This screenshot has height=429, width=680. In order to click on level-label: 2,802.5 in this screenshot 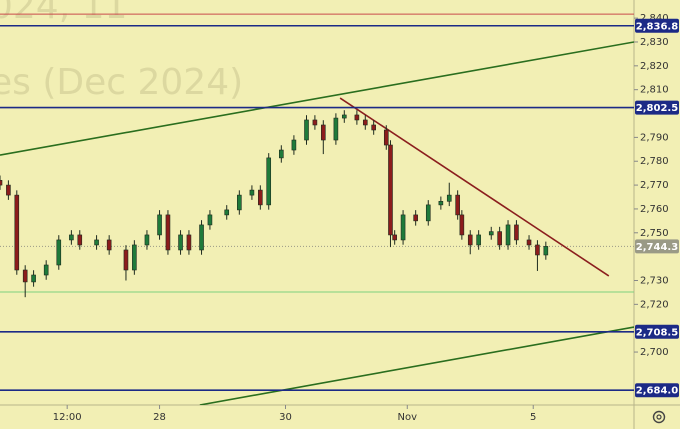, I will do `click(657, 108)`.